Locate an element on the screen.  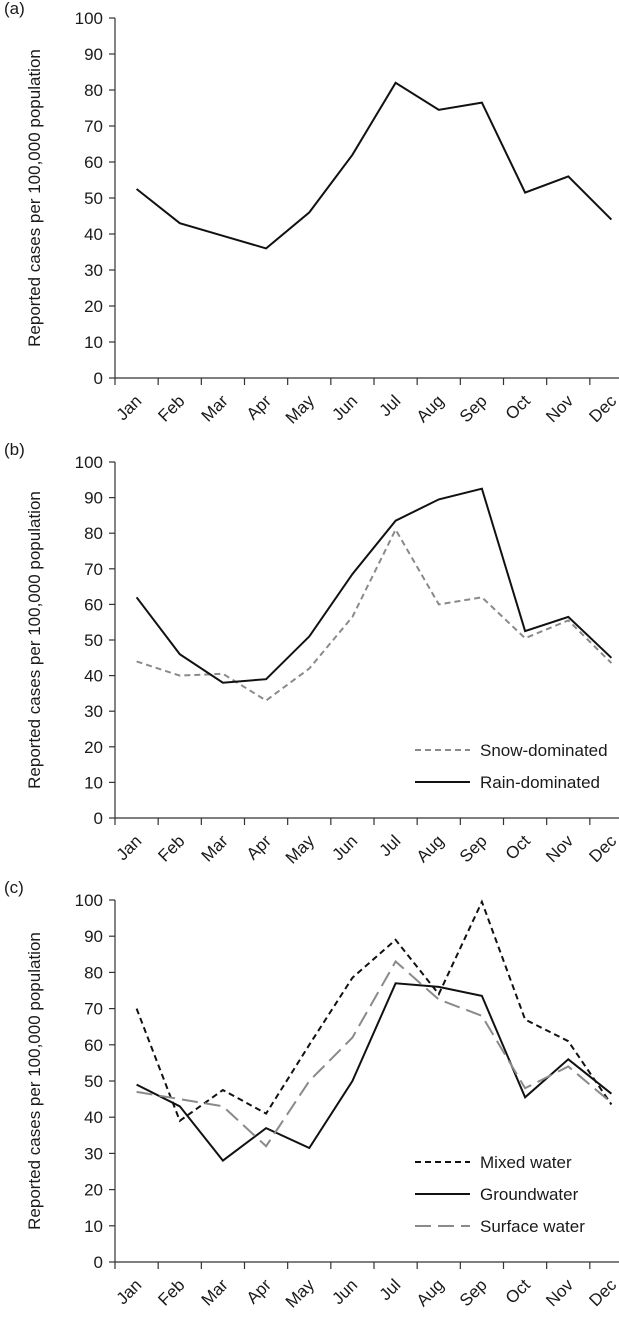
panel-label: (b) is located at coordinates (14, 449).